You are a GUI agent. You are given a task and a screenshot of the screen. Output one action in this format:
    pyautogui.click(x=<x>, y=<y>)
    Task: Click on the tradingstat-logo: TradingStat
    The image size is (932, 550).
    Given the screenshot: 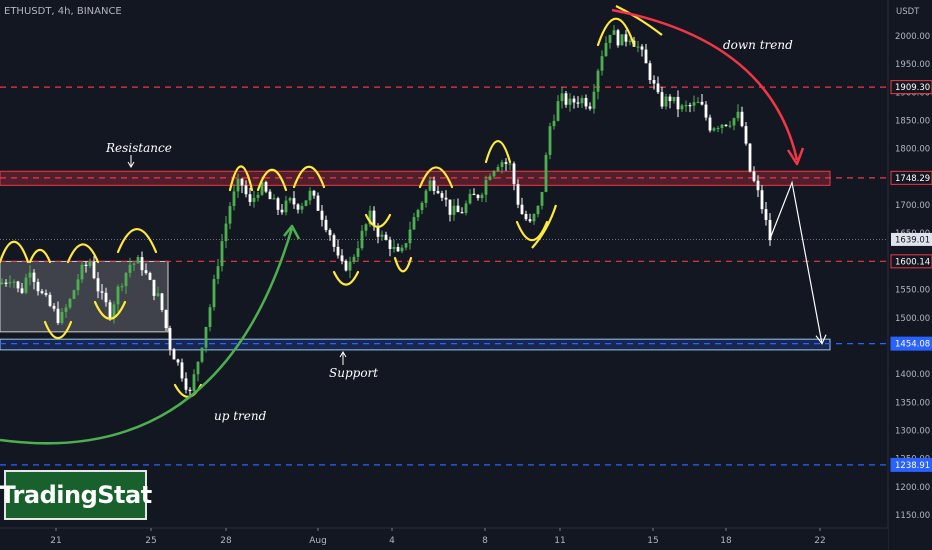 What is the action you would take?
    pyautogui.click(x=76, y=495)
    